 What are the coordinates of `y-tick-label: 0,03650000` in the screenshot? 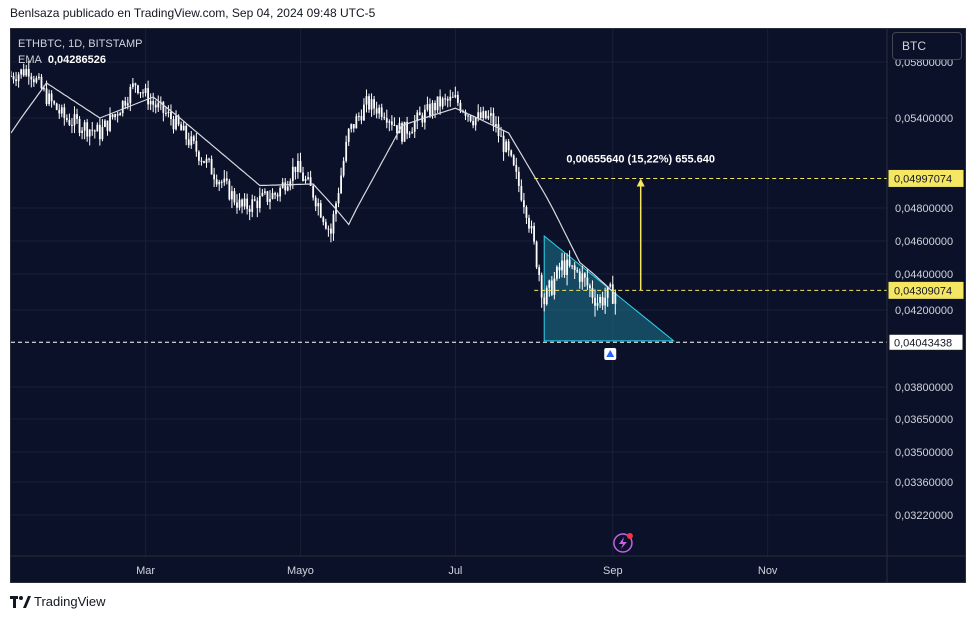 It's located at (924, 420).